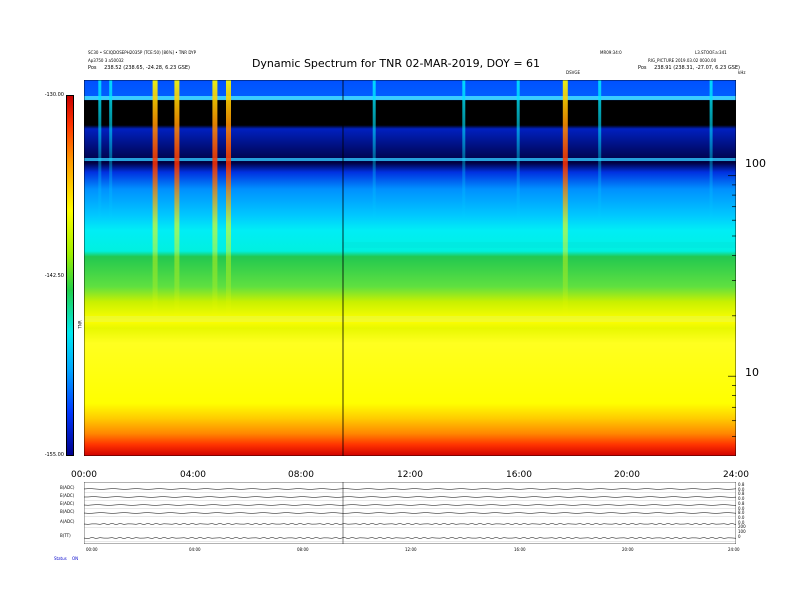 Image resolution: width=792 pixels, height=612 pixels. What do you see at coordinates (519, 475) in the screenshot?
I see `x-tick-4: 16:00` at bounding box center [519, 475].